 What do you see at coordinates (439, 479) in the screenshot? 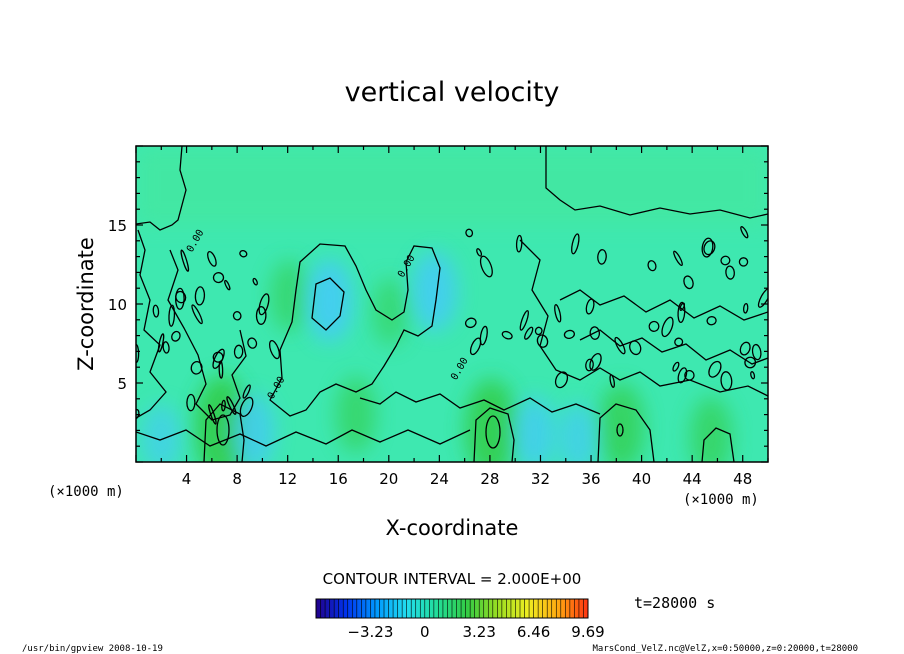
I see `x-tick-label: 24` at bounding box center [439, 479].